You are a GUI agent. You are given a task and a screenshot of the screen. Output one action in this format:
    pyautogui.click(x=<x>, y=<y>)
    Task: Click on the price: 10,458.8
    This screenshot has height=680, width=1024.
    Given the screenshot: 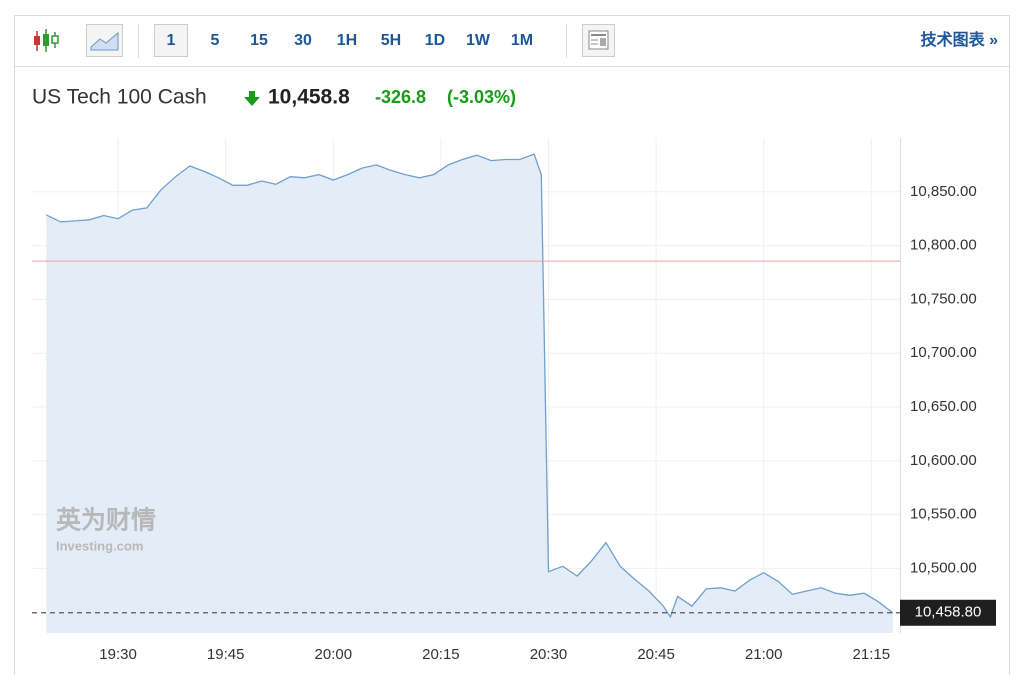 What is the action you would take?
    pyautogui.click(x=309, y=97)
    